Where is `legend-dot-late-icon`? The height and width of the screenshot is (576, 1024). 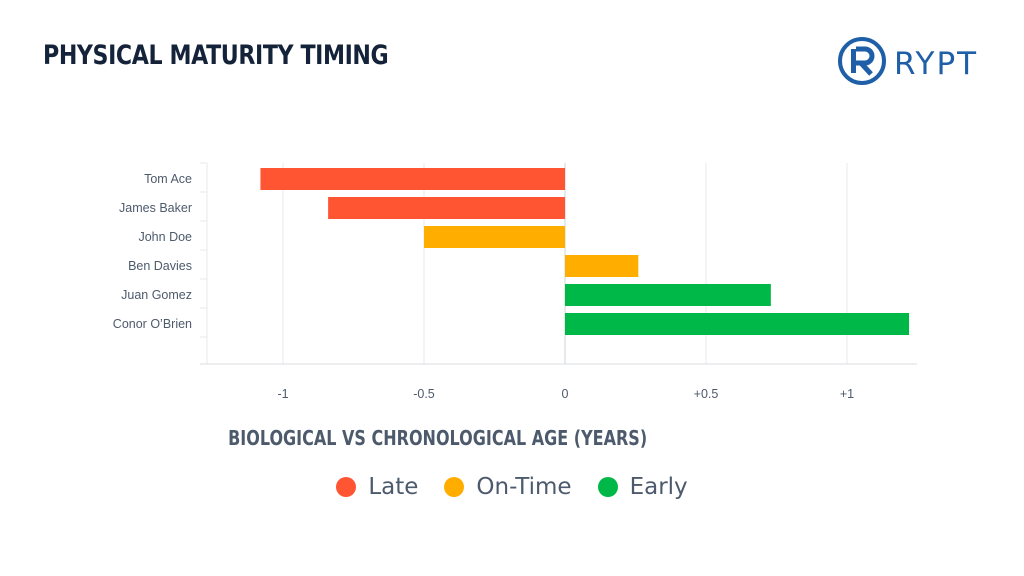
legend-dot-late-icon is located at coordinates (346, 487).